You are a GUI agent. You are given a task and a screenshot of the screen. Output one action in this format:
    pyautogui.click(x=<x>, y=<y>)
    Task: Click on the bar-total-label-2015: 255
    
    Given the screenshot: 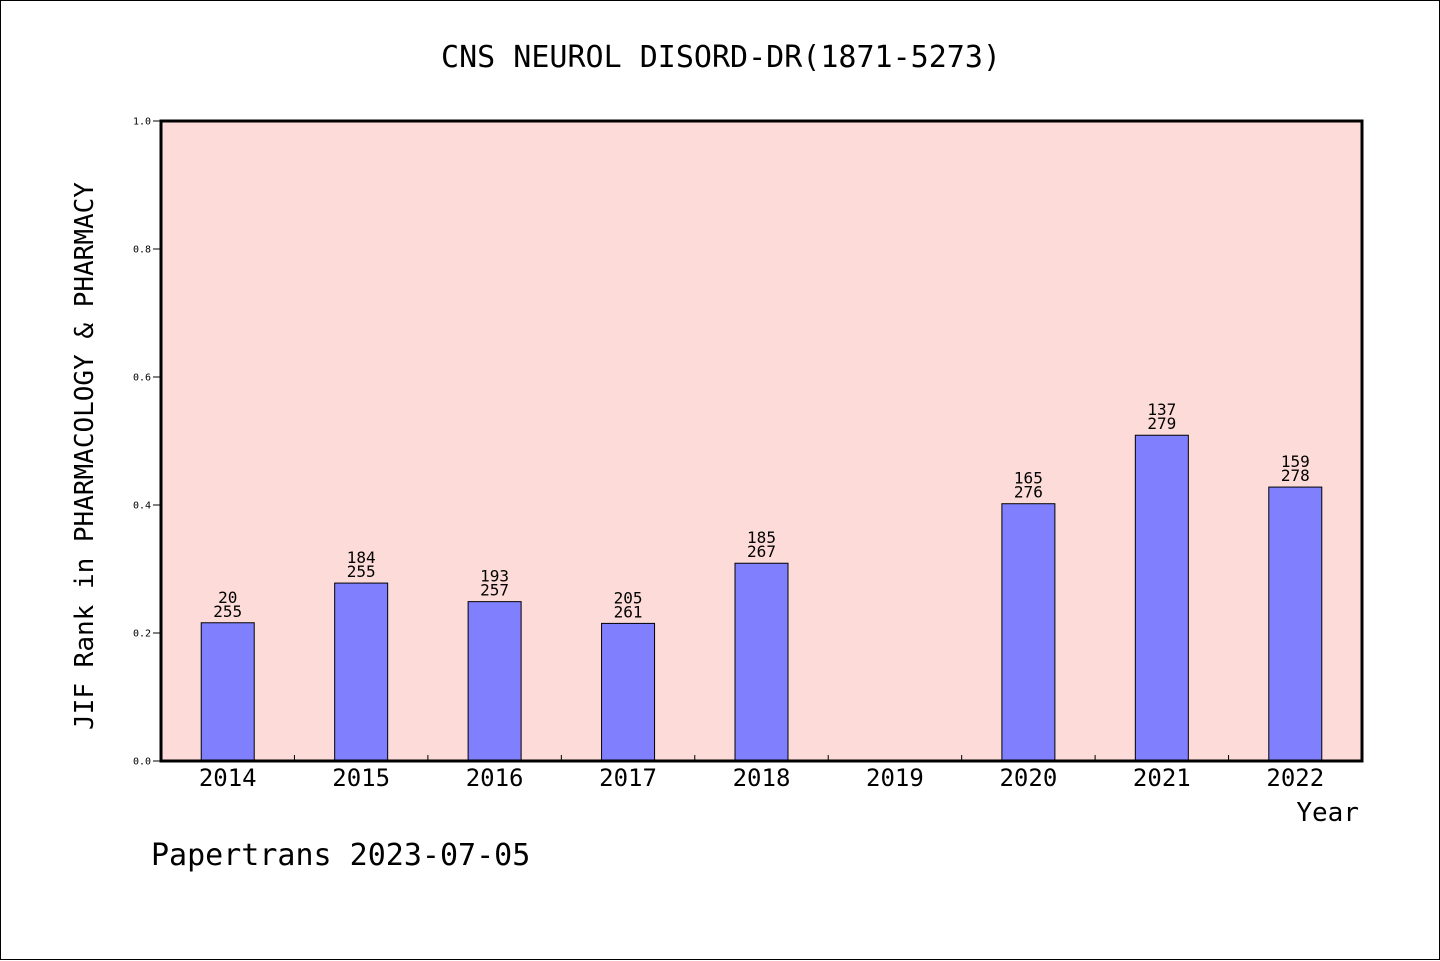 What is the action you would take?
    pyautogui.click(x=361, y=571)
    